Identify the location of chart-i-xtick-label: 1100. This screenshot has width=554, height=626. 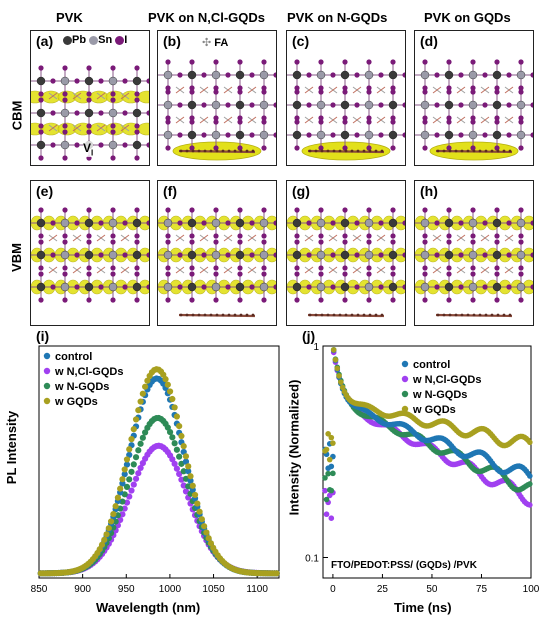
(257, 589).